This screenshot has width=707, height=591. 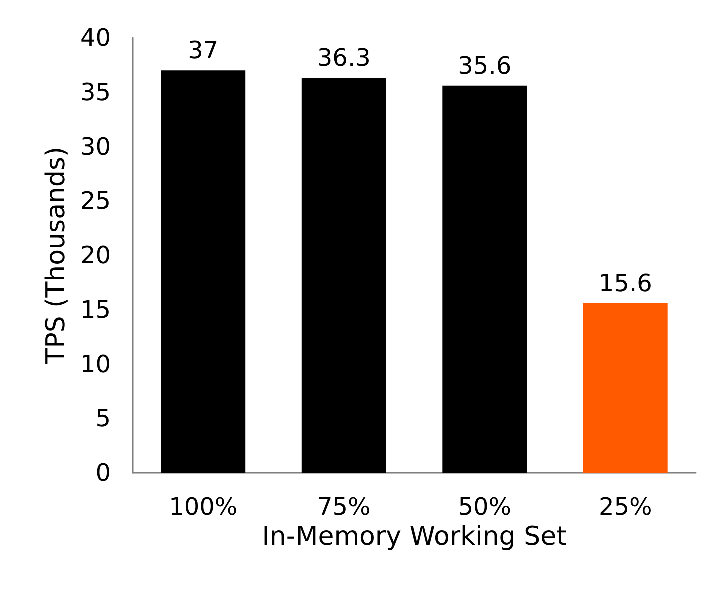 I want to click on y-axis-title: TPS (Thousands), so click(x=57, y=256).